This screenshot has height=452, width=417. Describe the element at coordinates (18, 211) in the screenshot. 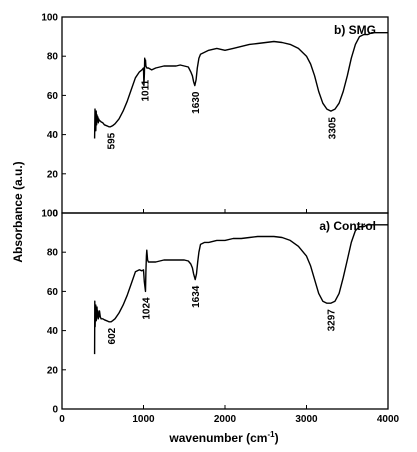

I see `y-axis-label: Absorbance (a.u.)` at that location.